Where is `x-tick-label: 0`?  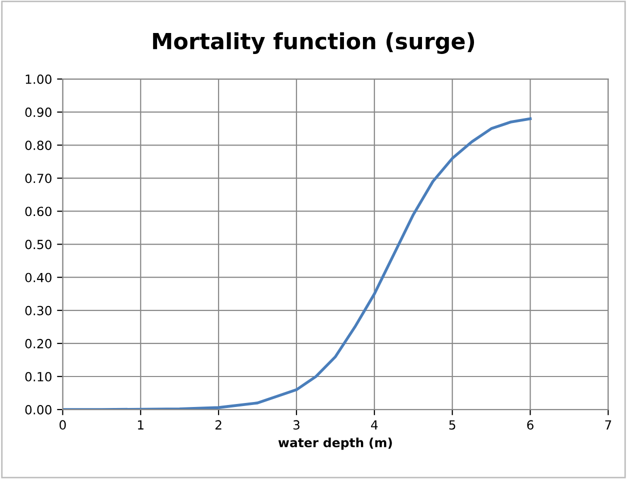
x-tick-label: 0 is located at coordinates (63, 425).